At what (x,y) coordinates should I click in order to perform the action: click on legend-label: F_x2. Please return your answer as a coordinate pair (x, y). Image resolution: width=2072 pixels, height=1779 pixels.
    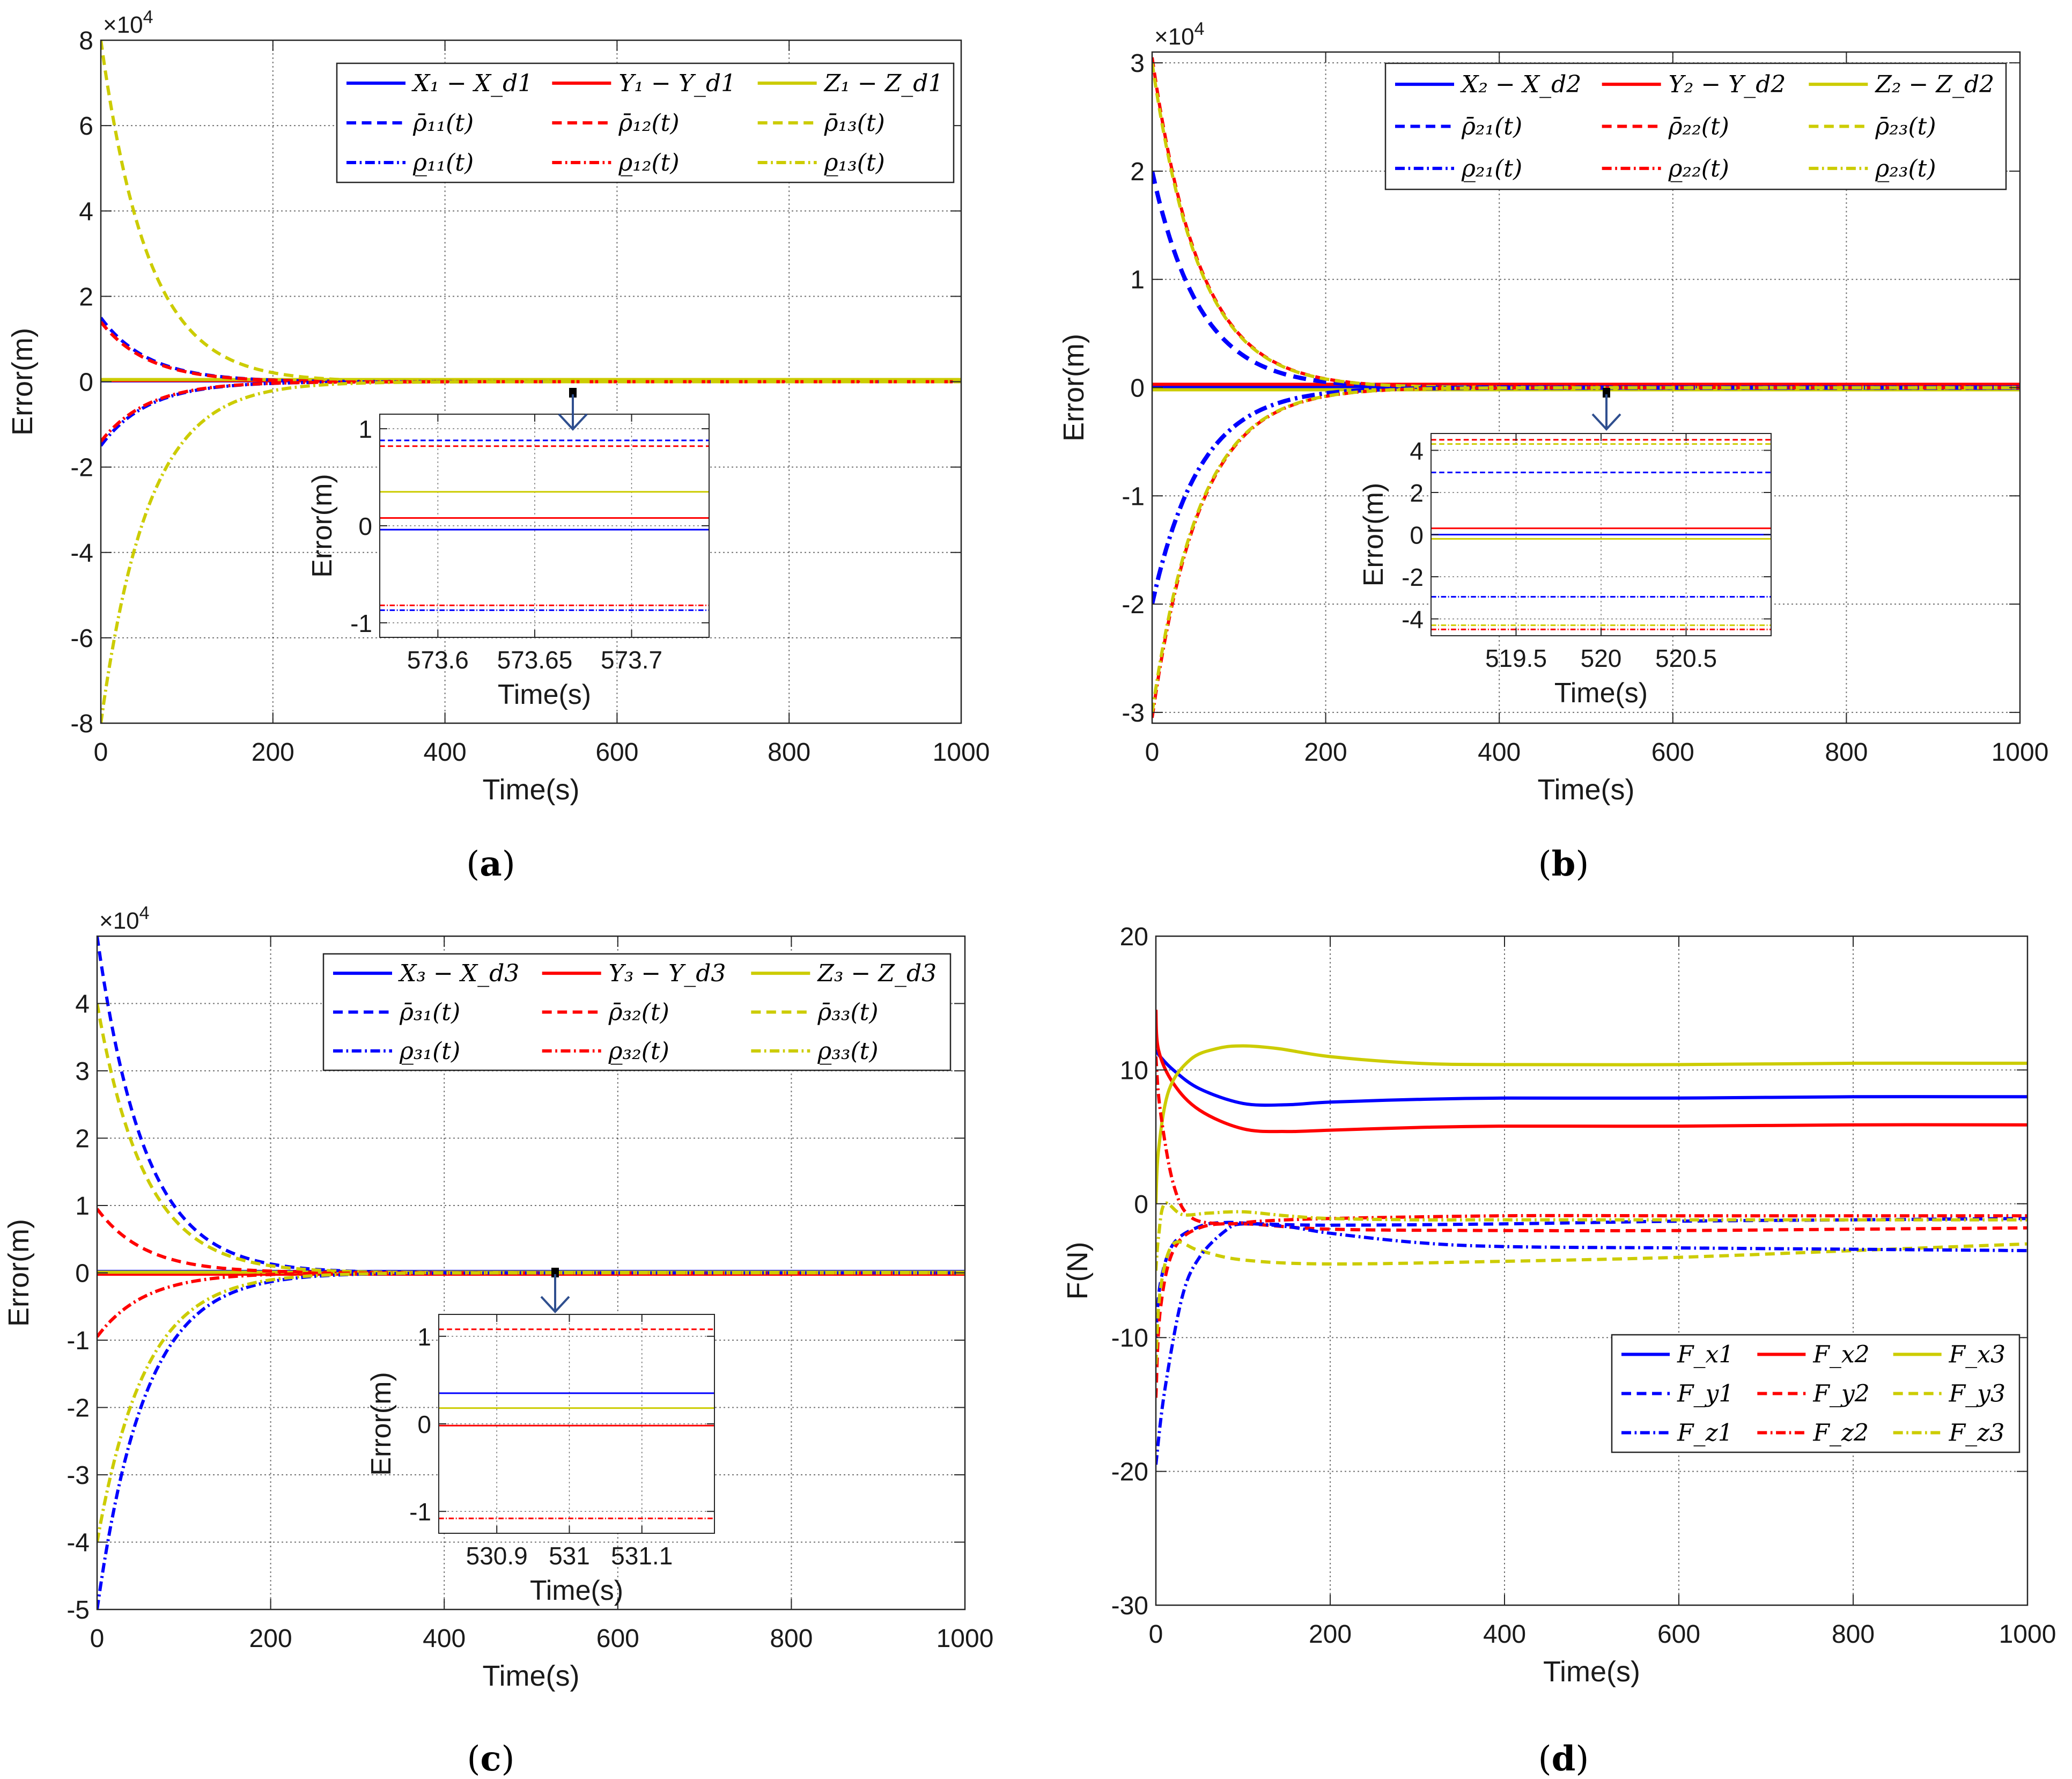
    Looking at the image, I should click on (1840, 1355).